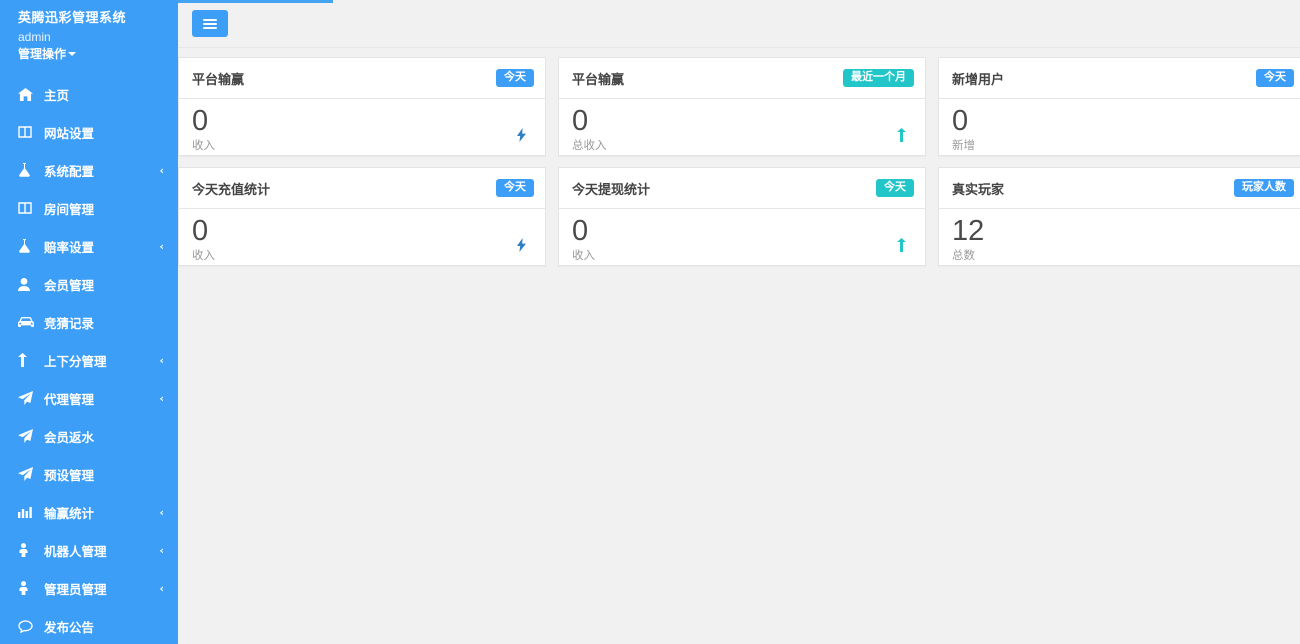  Describe the element at coordinates (42, 54) in the screenshot. I see `user-action-label: 管理操作` at that location.